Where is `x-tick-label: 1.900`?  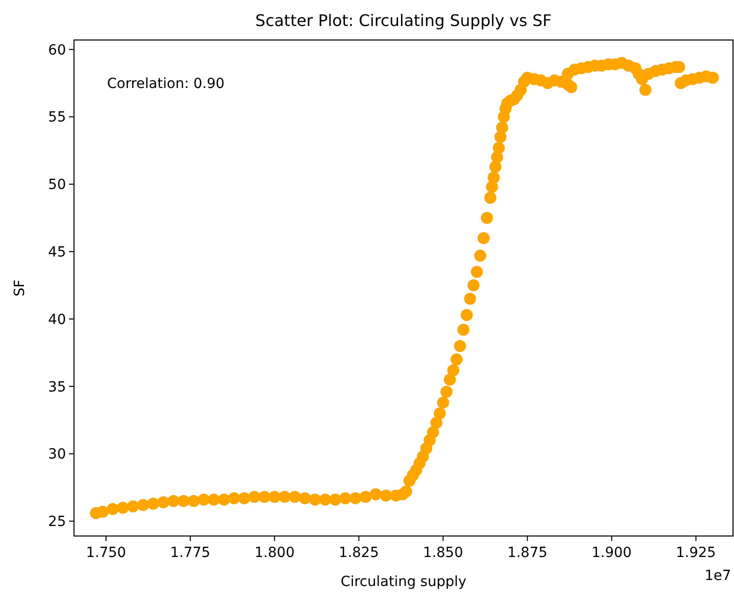
x-tick-label: 1.900 is located at coordinates (612, 553).